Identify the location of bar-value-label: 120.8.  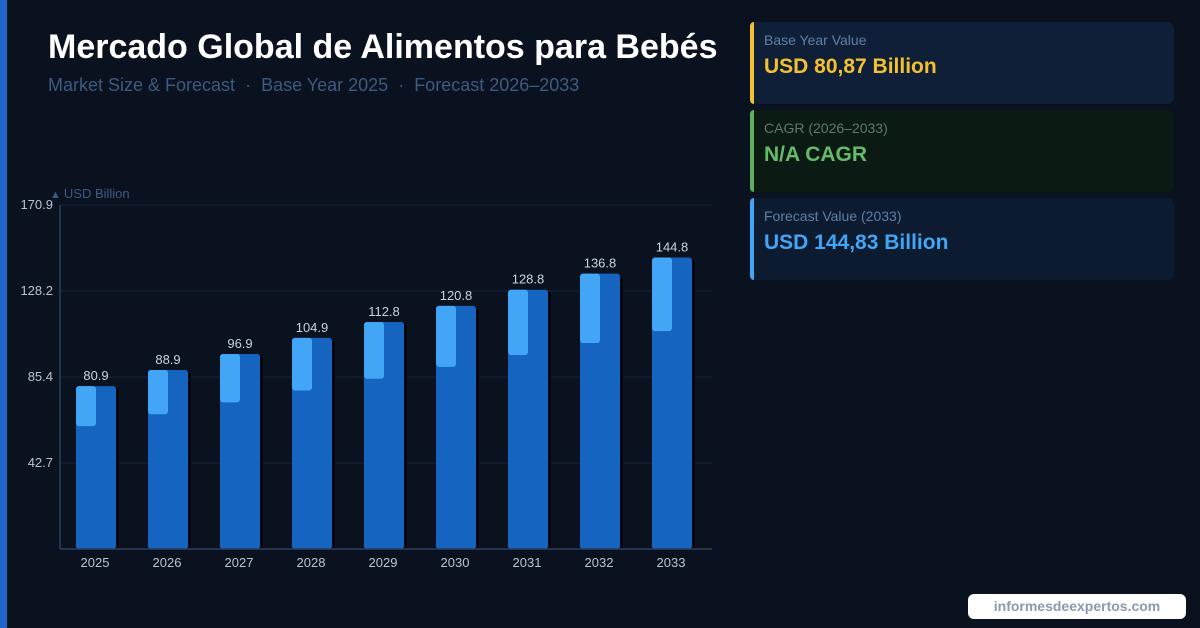
(456, 295).